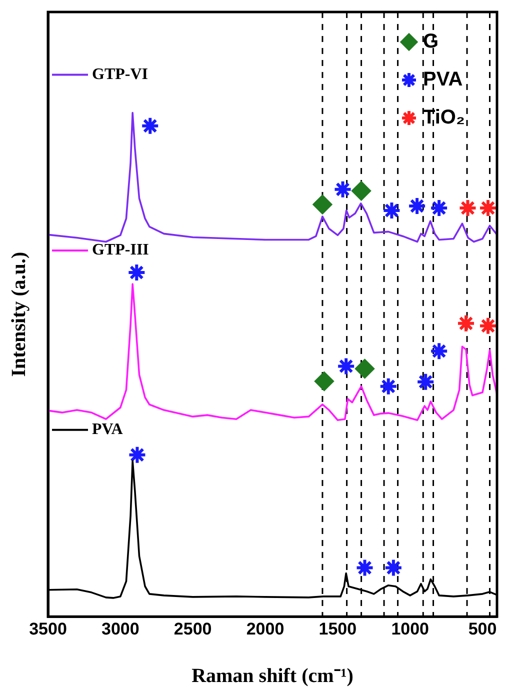 The height and width of the screenshot is (693, 508). What do you see at coordinates (121, 628) in the screenshot?
I see `x-tick-label: 3000` at bounding box center [121, 628].